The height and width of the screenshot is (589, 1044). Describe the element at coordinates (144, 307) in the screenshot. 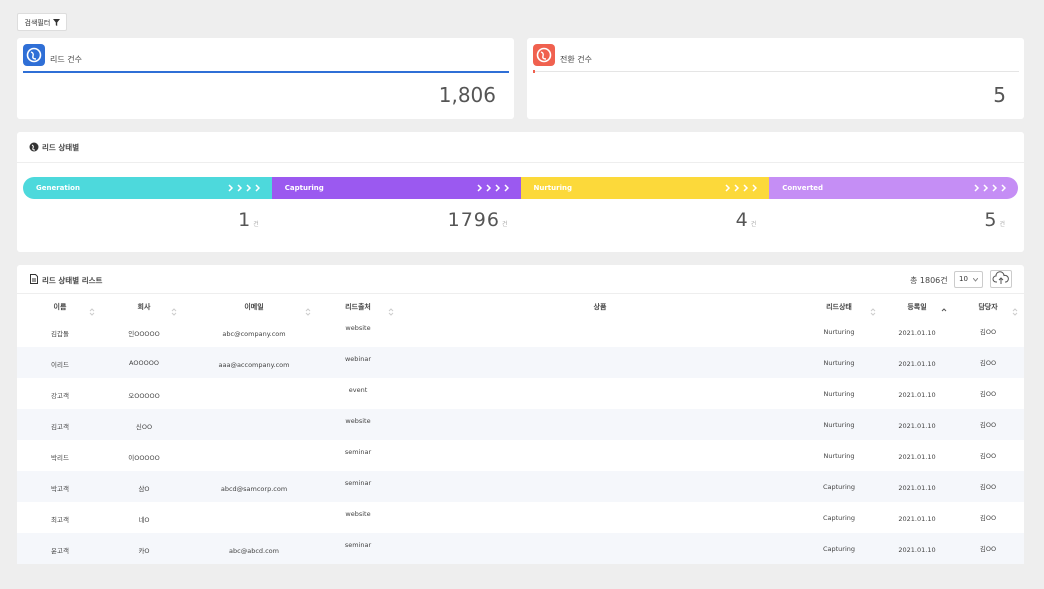

I see `column-header: 회사` at that location.